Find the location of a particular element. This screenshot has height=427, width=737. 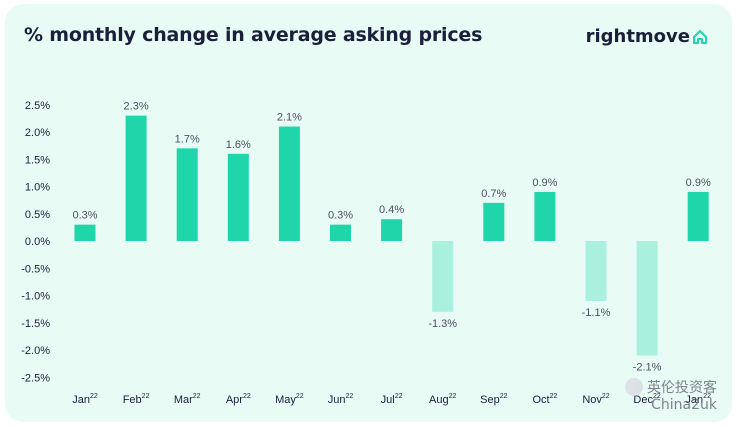

x-tick-label: Dec22 is located at coordinates (646, 399).